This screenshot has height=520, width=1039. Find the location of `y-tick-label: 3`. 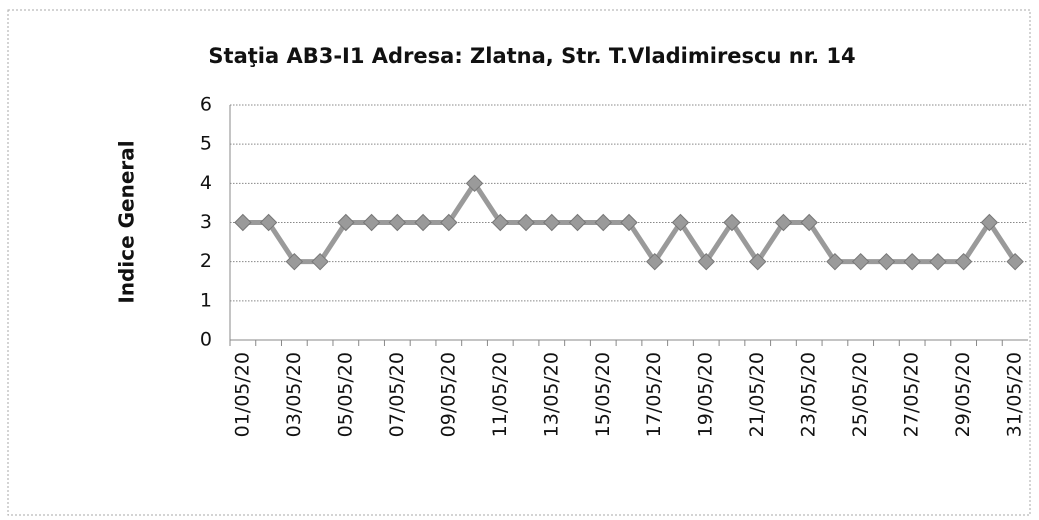

y-tick-label: 3 is located at coordinates (206, 222).